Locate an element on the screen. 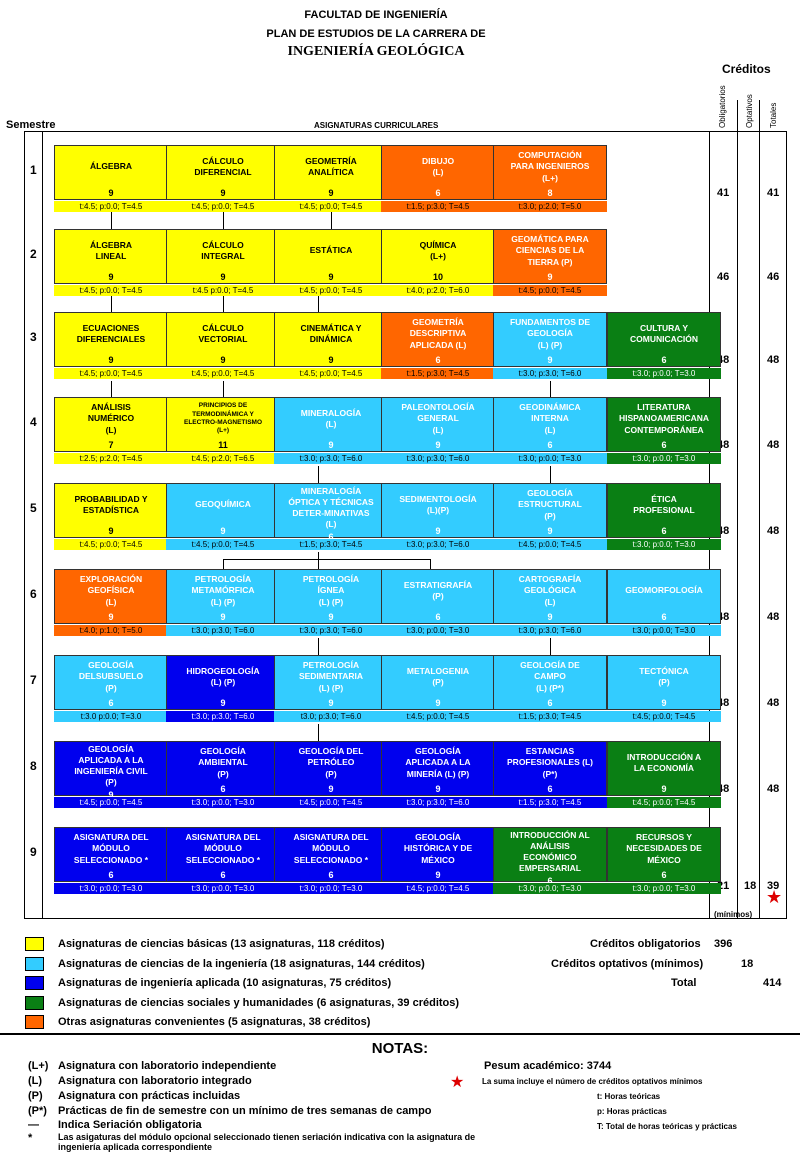  course-card: ESTRATIGRAFÍA (P) 6 is located at coordinates (438, 596).